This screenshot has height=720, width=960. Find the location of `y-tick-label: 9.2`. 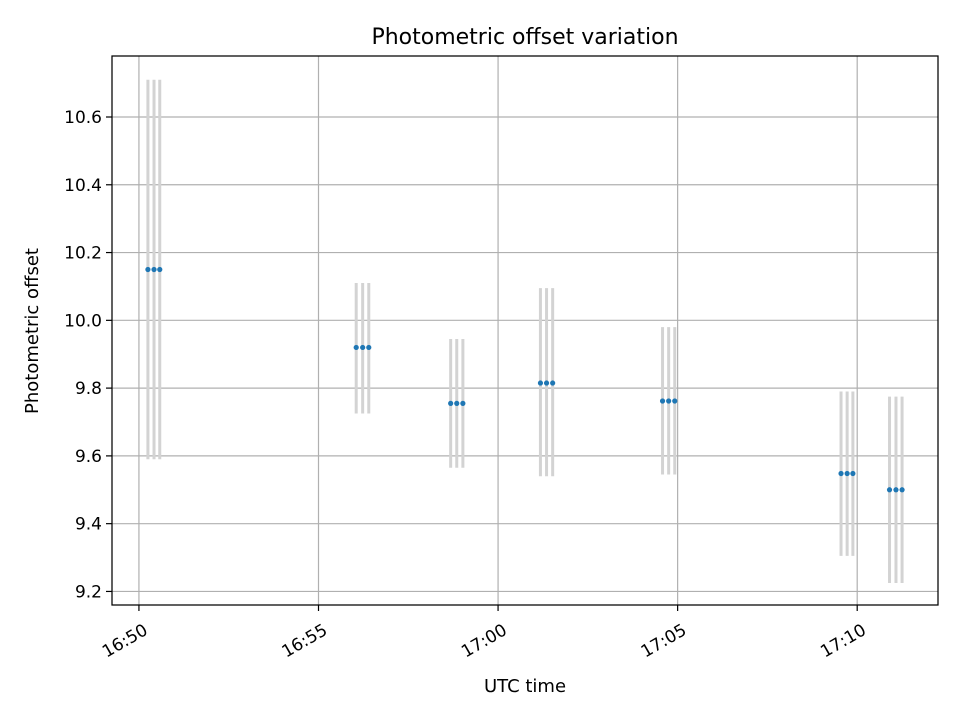

y-tick-label: 9.2 is located at coordinates (88, 592).